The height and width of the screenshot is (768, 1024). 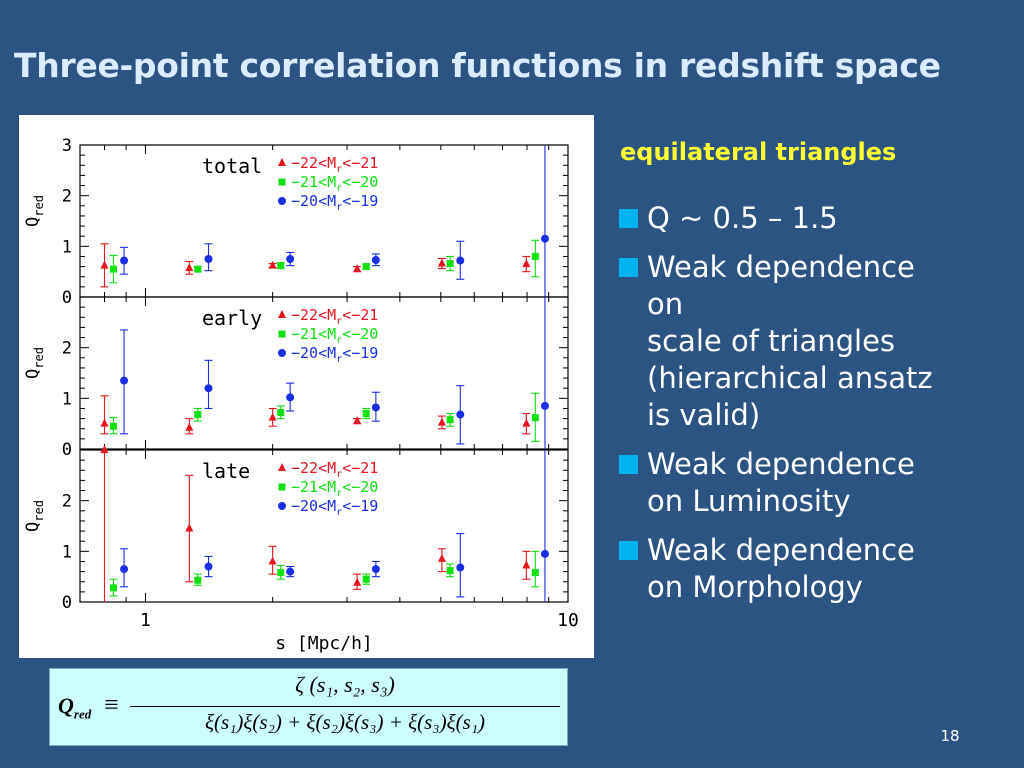 I want to click on legend-label-part: <−20, so click(x=360, y=487).